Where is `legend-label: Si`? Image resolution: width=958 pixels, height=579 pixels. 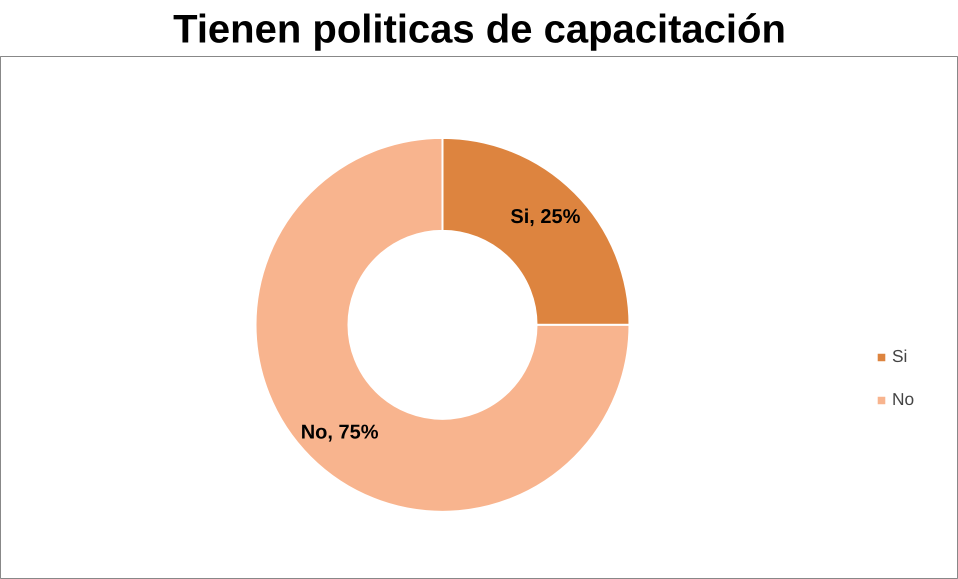
legend-label: Si is located at coordinates (900, 356).